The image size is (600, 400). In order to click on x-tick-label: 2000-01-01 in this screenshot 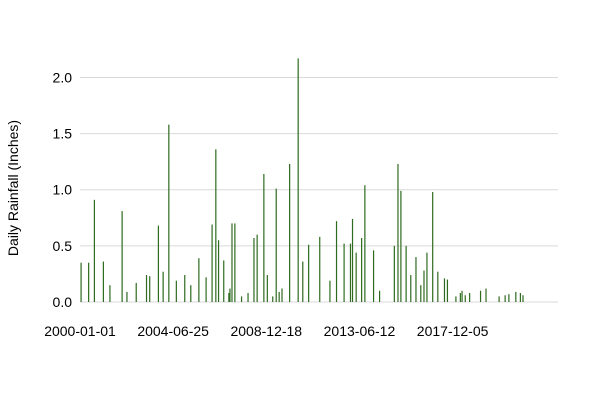, I will do `click(80, 331)`.